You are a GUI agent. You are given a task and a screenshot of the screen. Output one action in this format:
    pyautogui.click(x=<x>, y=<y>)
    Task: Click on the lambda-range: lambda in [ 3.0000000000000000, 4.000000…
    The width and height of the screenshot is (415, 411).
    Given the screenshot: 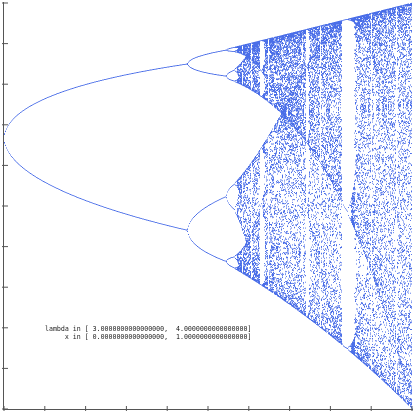 What is the action you would take?
    pyautogui.click(x=148, y=329)
    